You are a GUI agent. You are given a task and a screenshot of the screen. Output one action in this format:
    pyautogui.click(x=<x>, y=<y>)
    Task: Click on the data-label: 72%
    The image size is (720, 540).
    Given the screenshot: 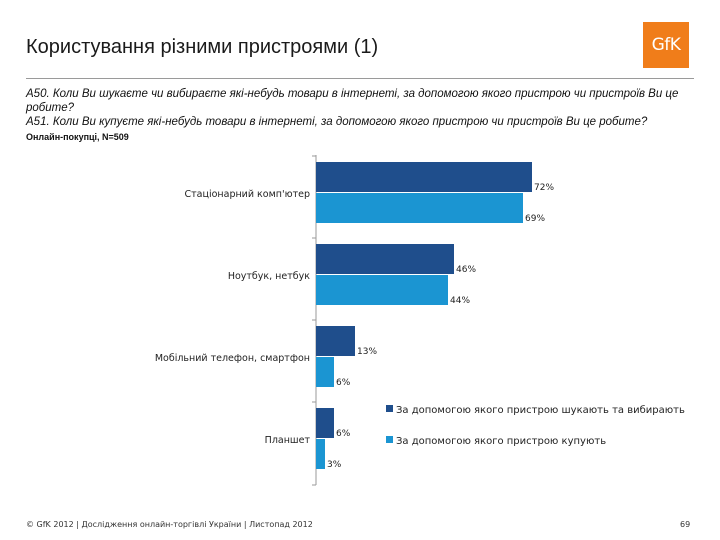 What is the action you would take?
    pyautogui.click(x=544, y=188)
    